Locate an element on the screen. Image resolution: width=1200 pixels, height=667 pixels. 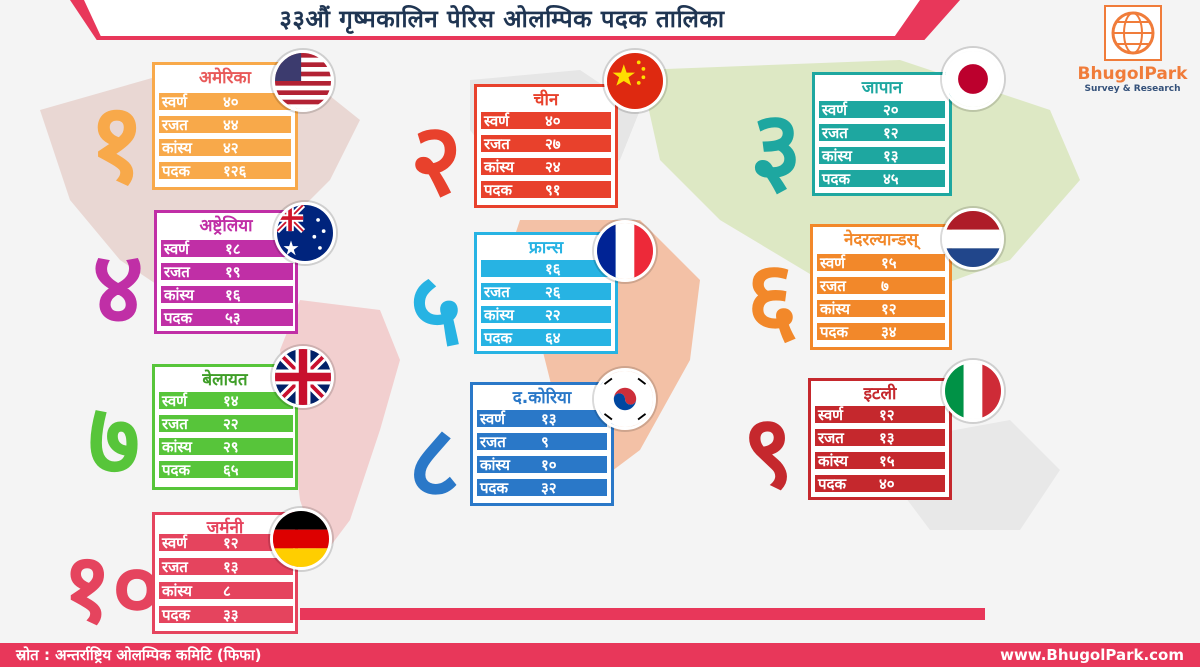
gold-value: ४० is located at coordinates (231, 101).